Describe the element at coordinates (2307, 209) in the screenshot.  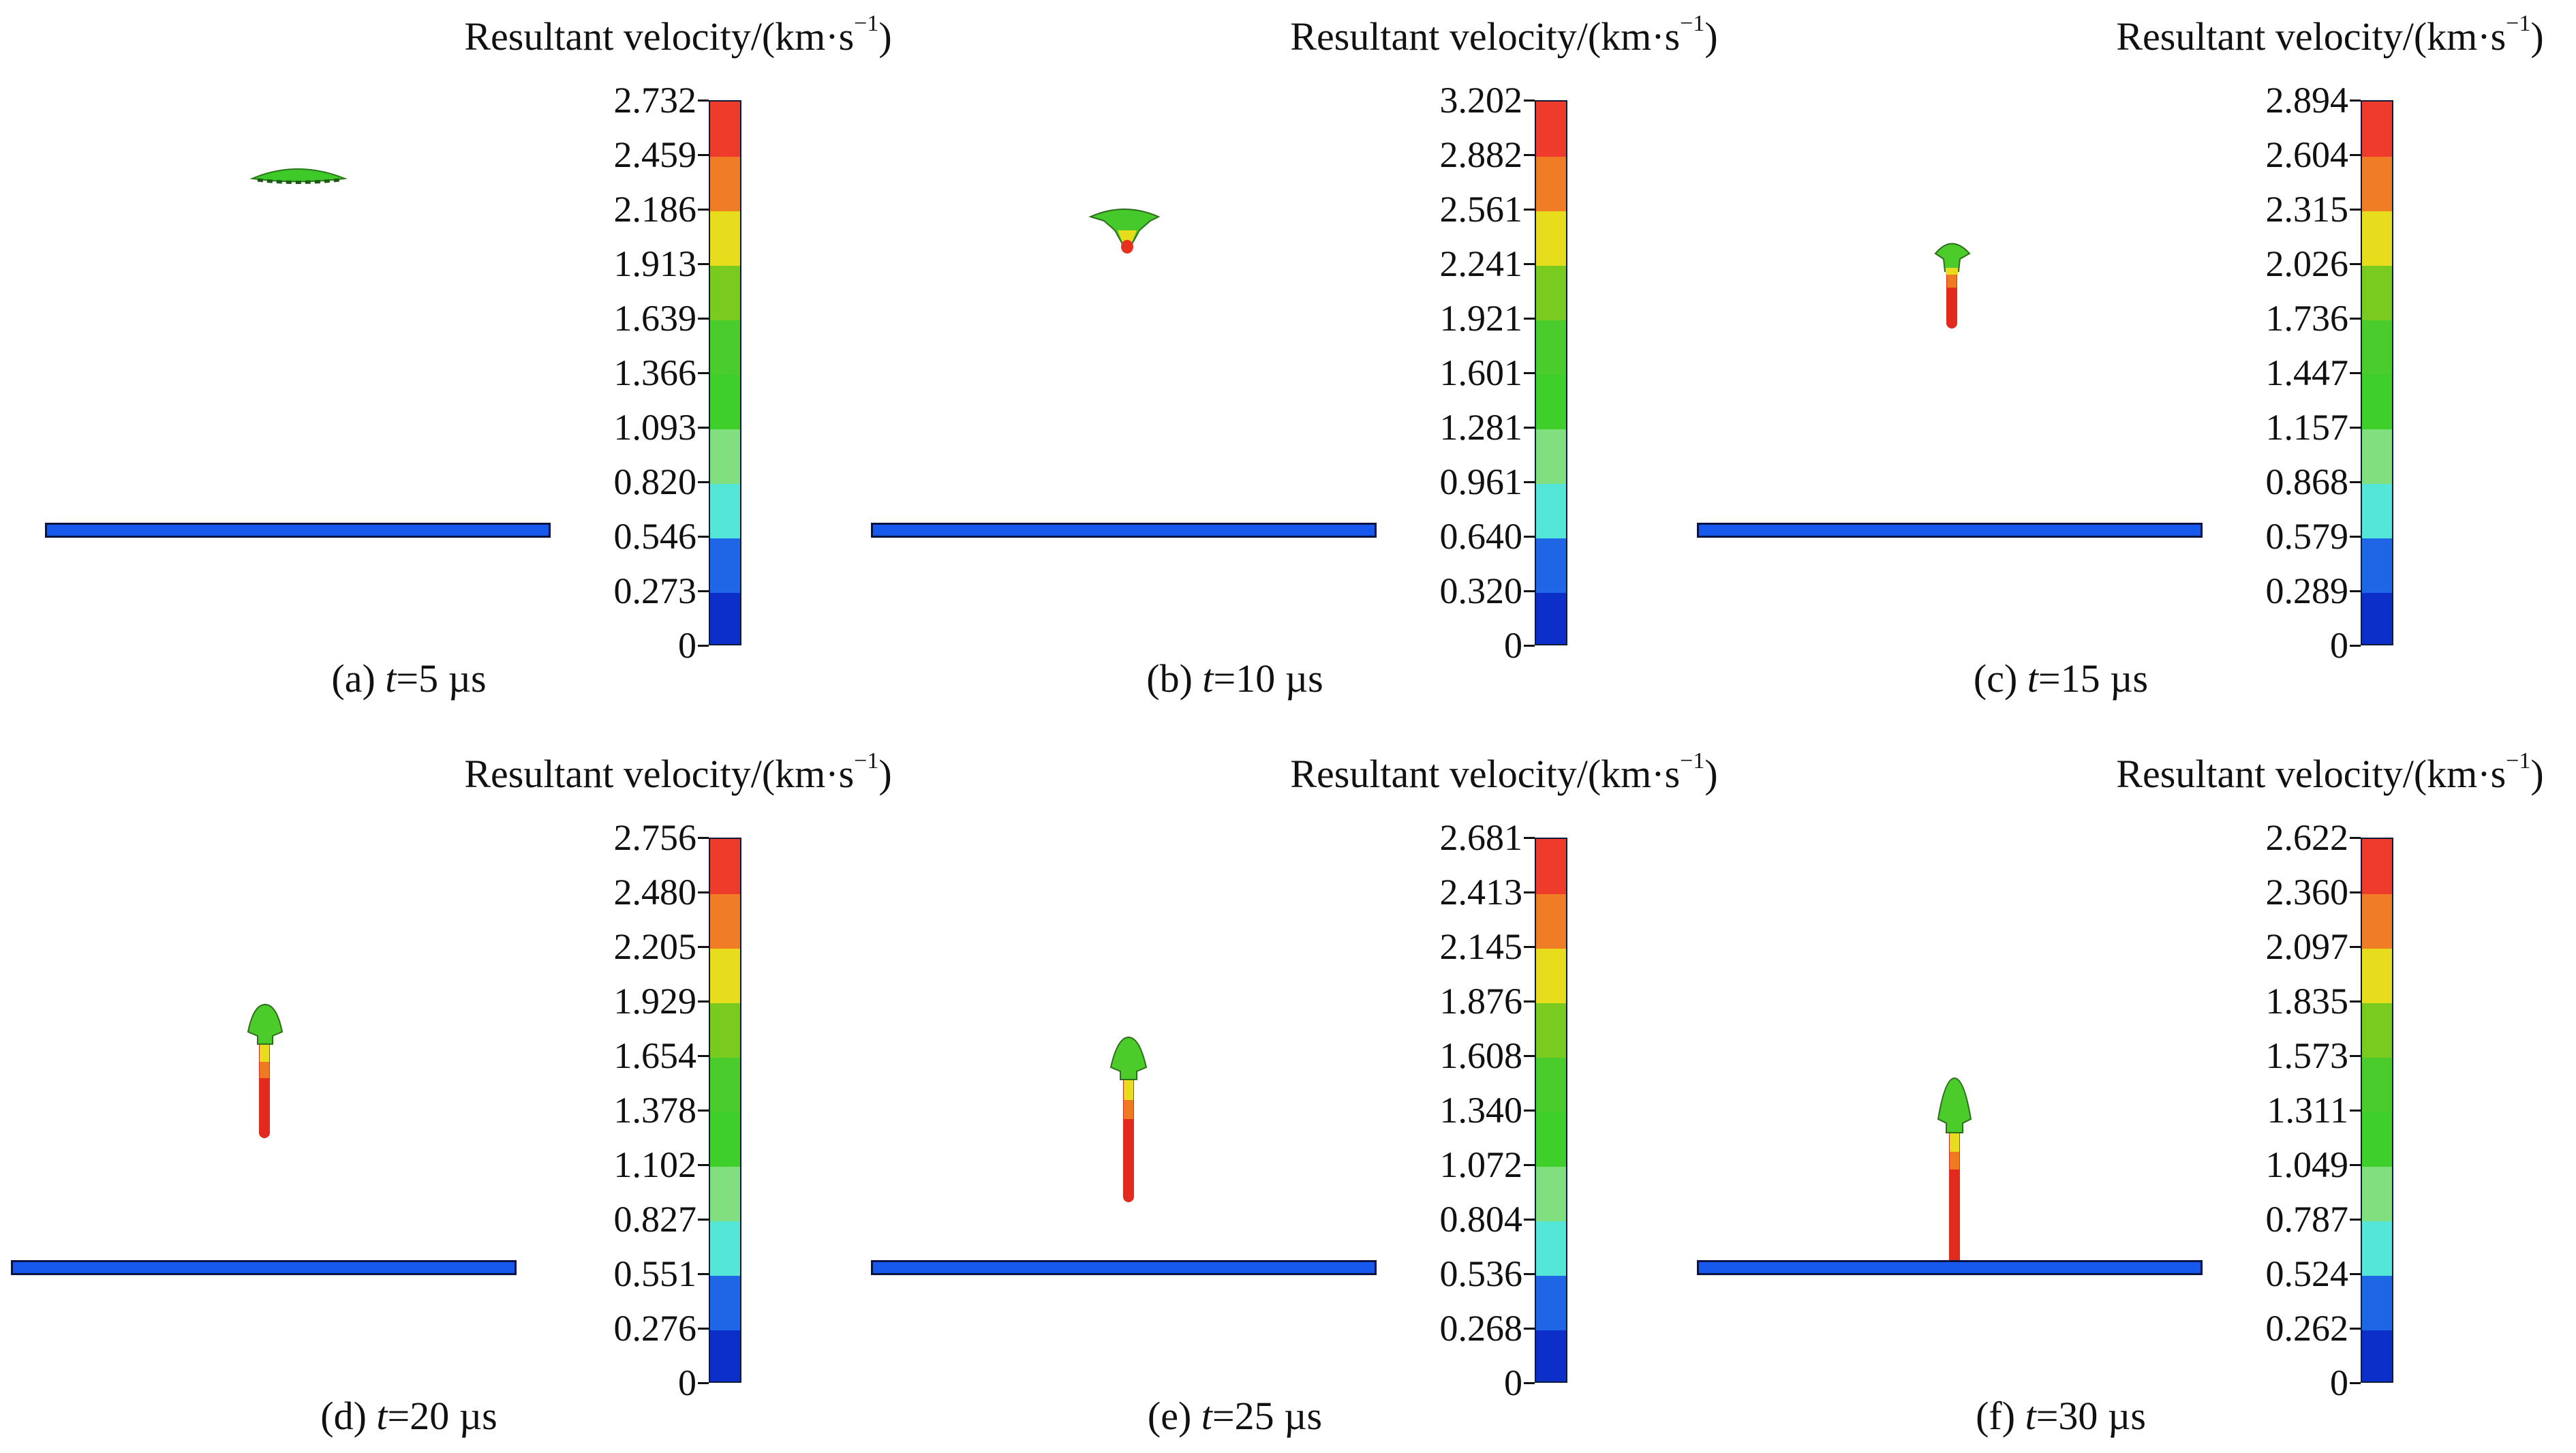
I see `colorbar-tick-label: 2.315` at that location.